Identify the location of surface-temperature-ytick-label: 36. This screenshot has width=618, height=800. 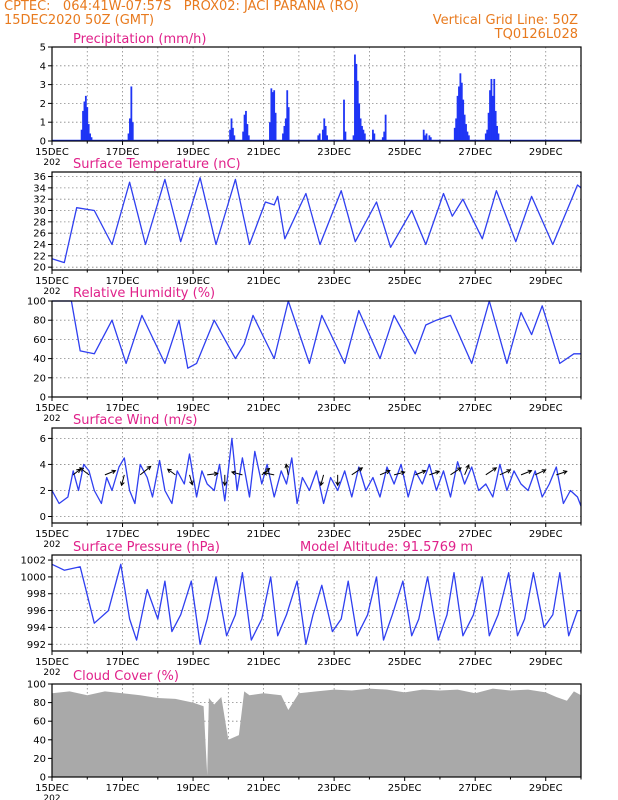
(39, 177).